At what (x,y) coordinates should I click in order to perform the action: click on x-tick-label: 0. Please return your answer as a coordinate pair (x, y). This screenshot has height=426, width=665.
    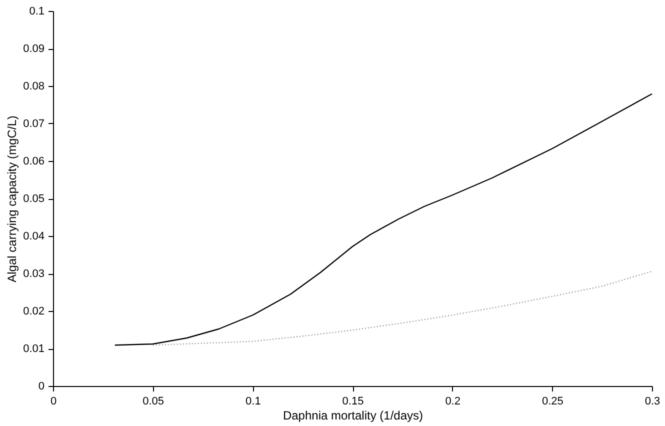
    Looking at the image, I should click on (53, 402).